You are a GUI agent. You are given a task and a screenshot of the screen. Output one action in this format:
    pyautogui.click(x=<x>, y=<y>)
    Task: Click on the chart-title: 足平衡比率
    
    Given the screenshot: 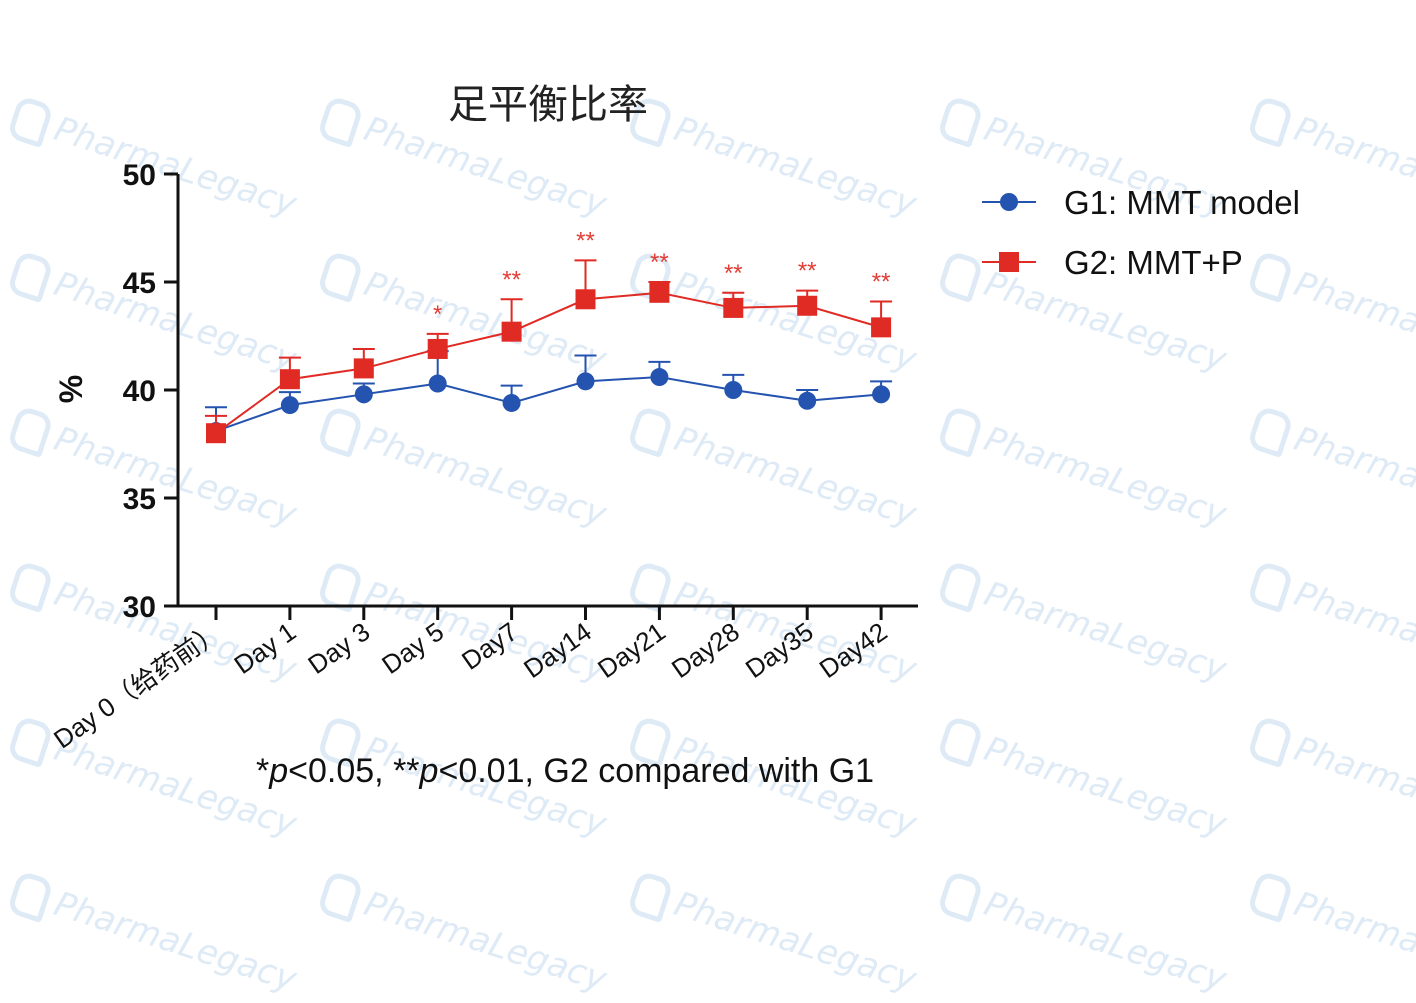 What is the action you would take?
    pyautogui.click(x=548, y=105)
    